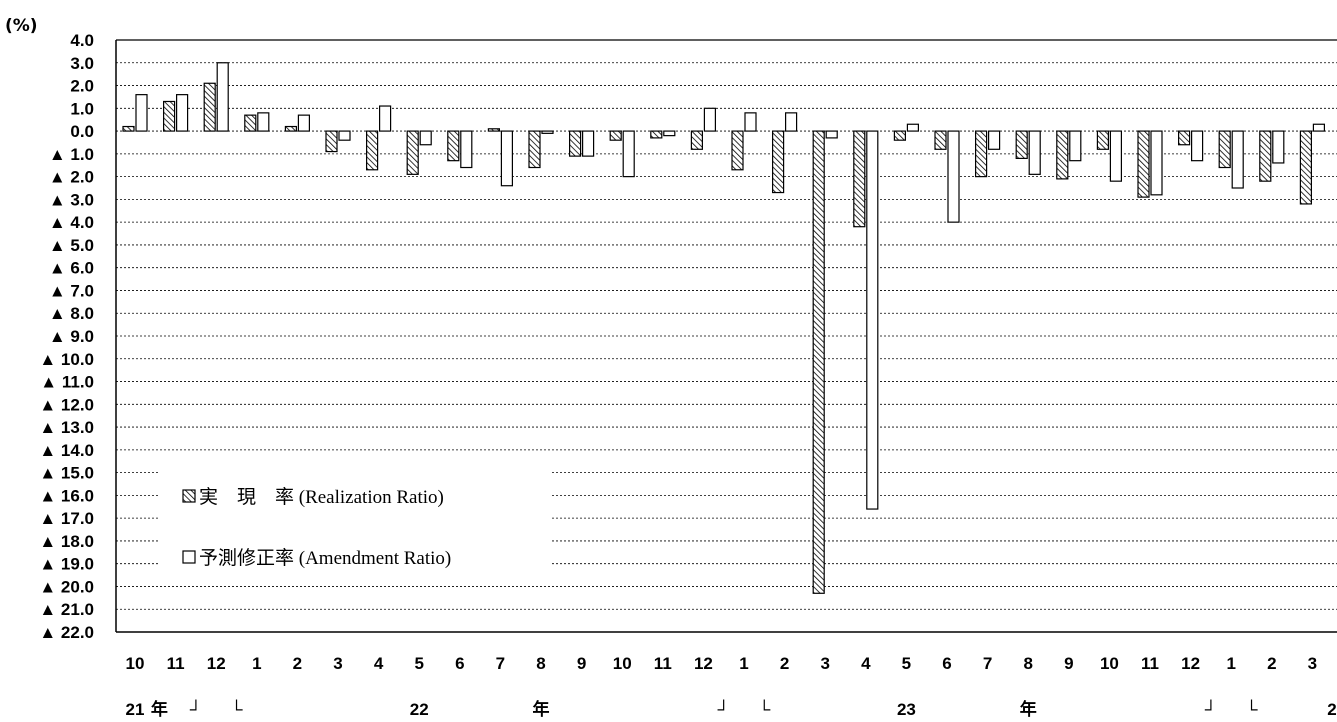 This screenshot has width=1337, height=722. I want to click on y-tick-label: ▲ 6.0, so click(71, 268).